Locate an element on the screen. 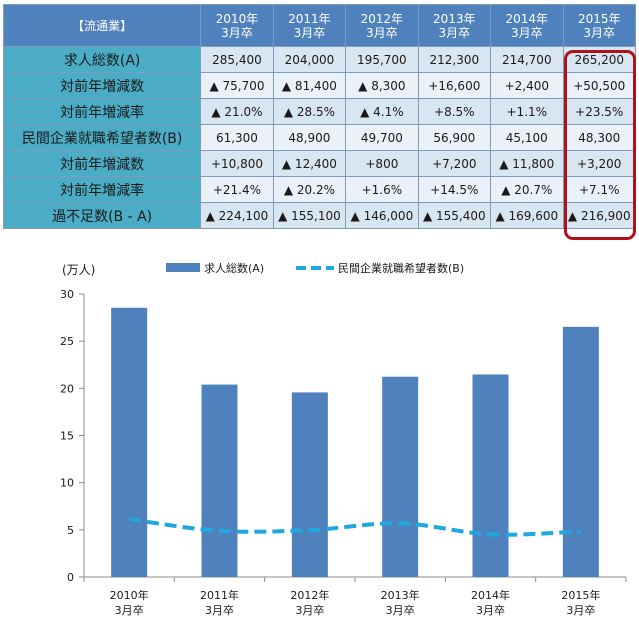 The image size is (639, 633). table-cell: 285,400 is located at coordinates (237, 59).